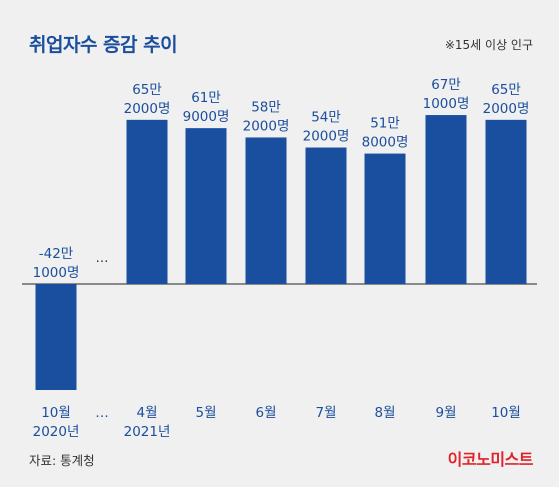  I want to click on x-tick-label-4: 6월, so click(265, 413).